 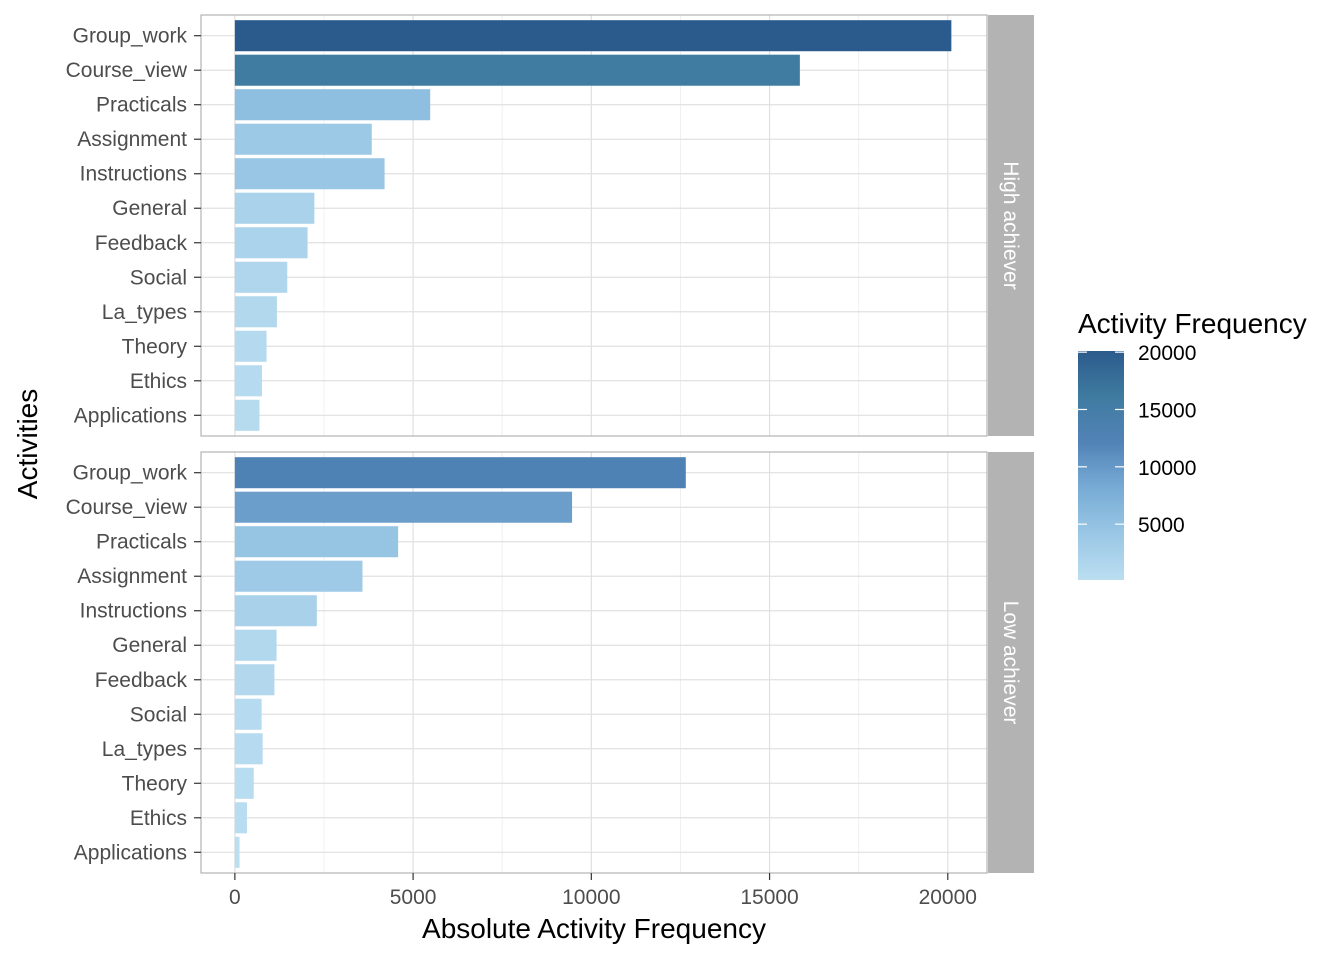 What do you see at coordinates (1167, 468) in the screenshot?
I see `legend-label: 10000` at bounding box center [1167, 468].